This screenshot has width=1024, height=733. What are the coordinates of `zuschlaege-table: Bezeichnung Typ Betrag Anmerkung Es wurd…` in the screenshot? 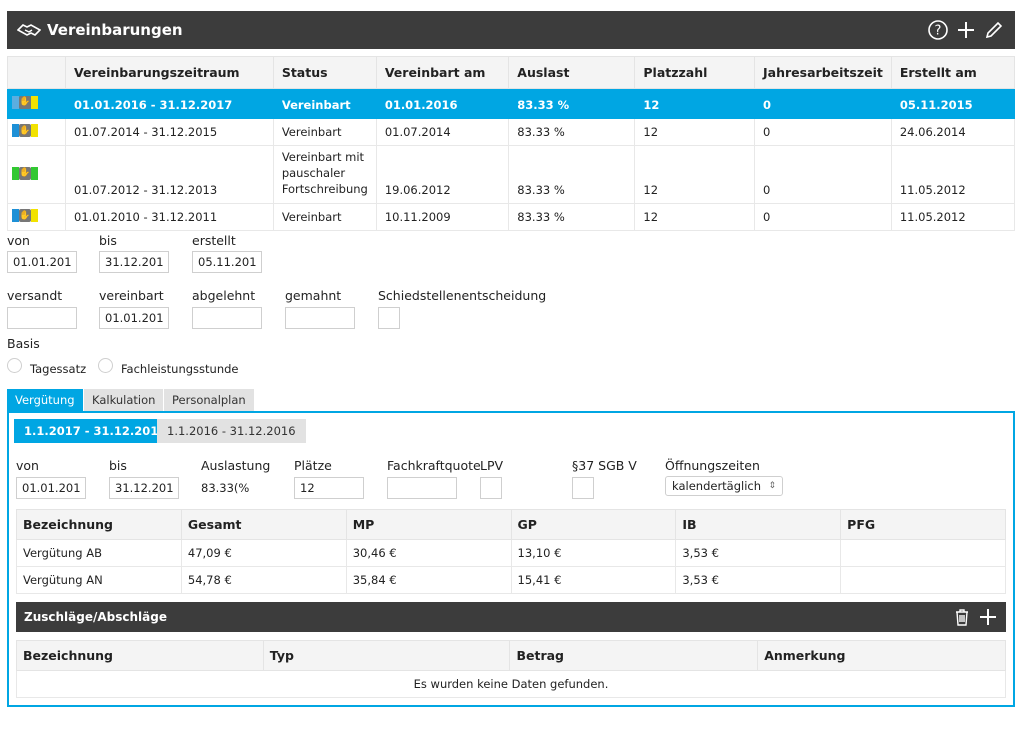 It's located at (511, 669).